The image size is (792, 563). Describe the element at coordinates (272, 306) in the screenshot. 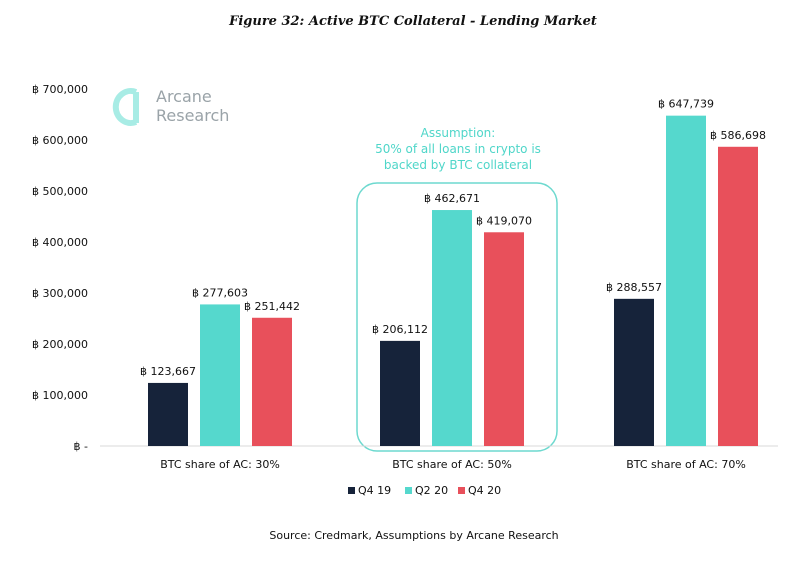

I see `data-label: ฿ 251,442` at that location.